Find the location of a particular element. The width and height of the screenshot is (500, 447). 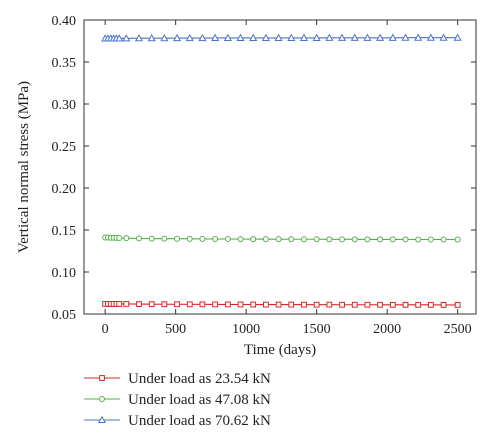

y-tick-label: 0.15 is located at coordinates (64, 231).